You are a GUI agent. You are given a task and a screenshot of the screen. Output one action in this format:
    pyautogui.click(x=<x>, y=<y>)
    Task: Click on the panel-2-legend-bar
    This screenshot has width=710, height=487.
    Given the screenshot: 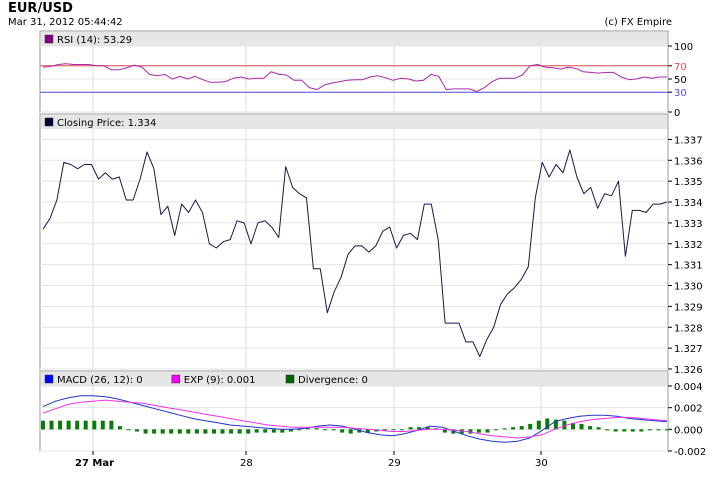 What is the action you would take?
    pyautogui.click(x=354, y=122)
    